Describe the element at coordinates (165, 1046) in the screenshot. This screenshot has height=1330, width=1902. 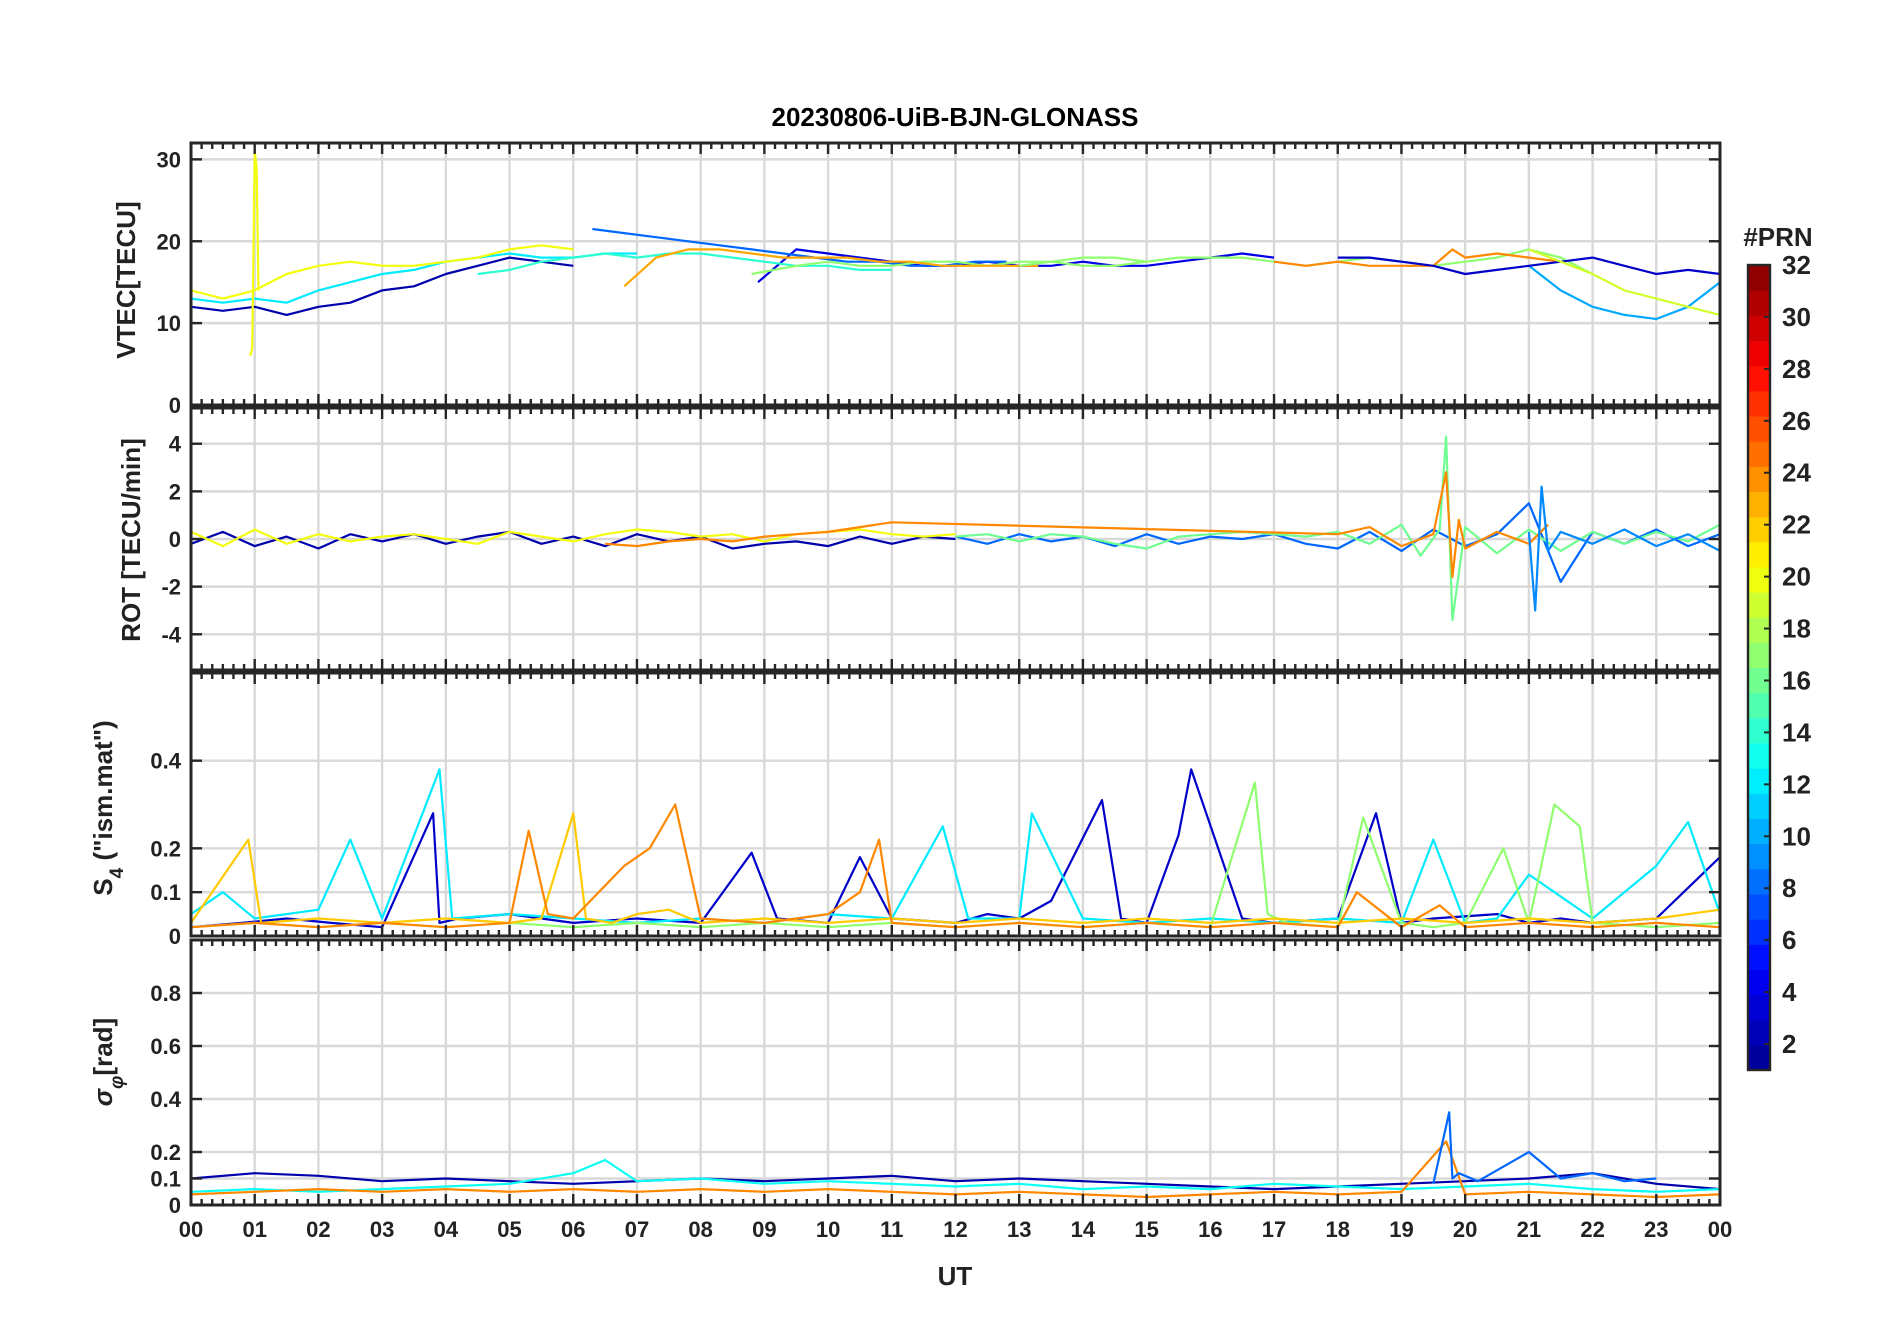
I see `y-tick-label: 0.6` at that location.